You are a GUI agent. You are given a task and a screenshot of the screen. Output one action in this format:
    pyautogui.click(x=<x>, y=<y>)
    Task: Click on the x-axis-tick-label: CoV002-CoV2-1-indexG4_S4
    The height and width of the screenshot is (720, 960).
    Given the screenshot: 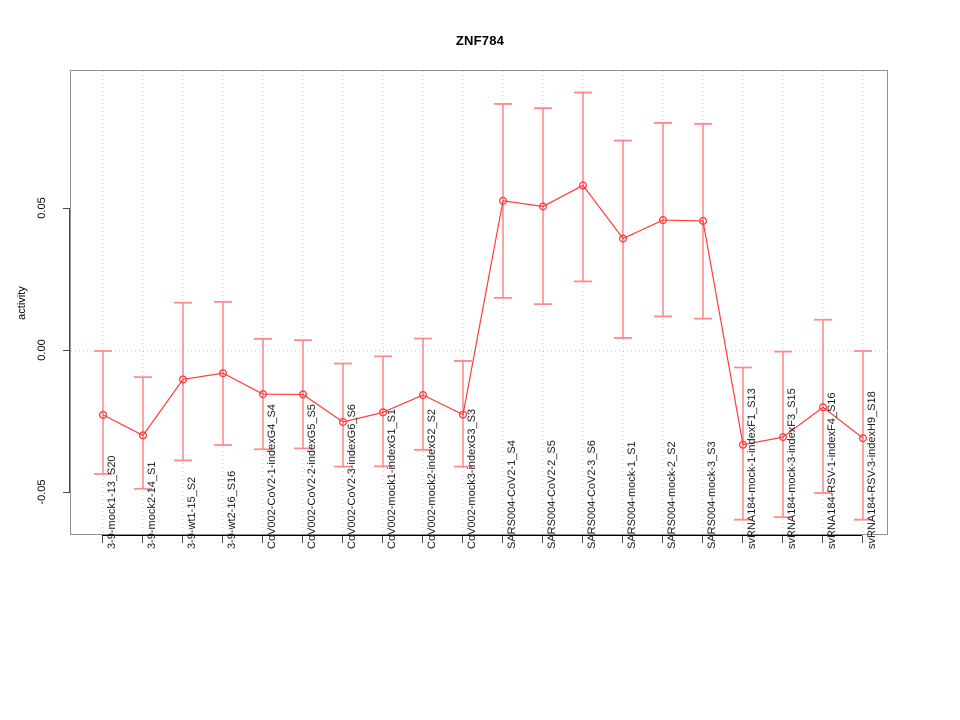 What is the action you would take?
    pyautogui.click(x=272, y=476)
    